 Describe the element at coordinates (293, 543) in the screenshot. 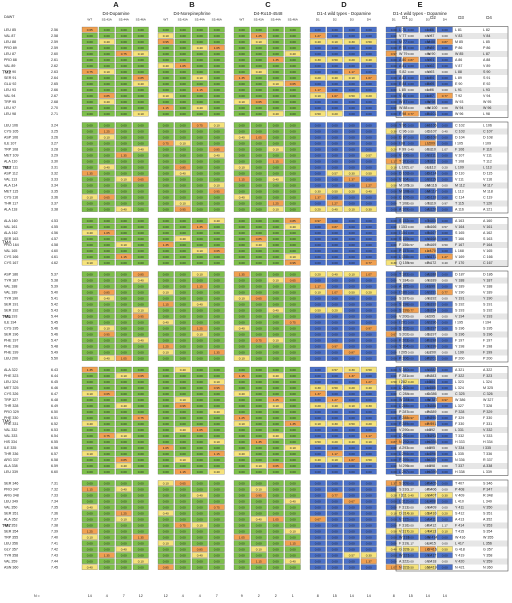

I see `cell-value: 1.15` at that location.